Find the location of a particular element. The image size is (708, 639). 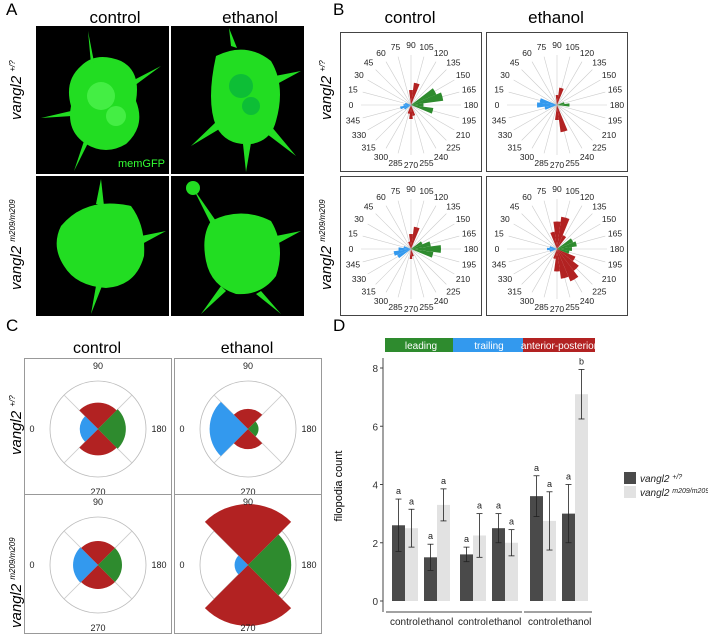

rose-angle-label: 15 is located at coordinates (353, 90).